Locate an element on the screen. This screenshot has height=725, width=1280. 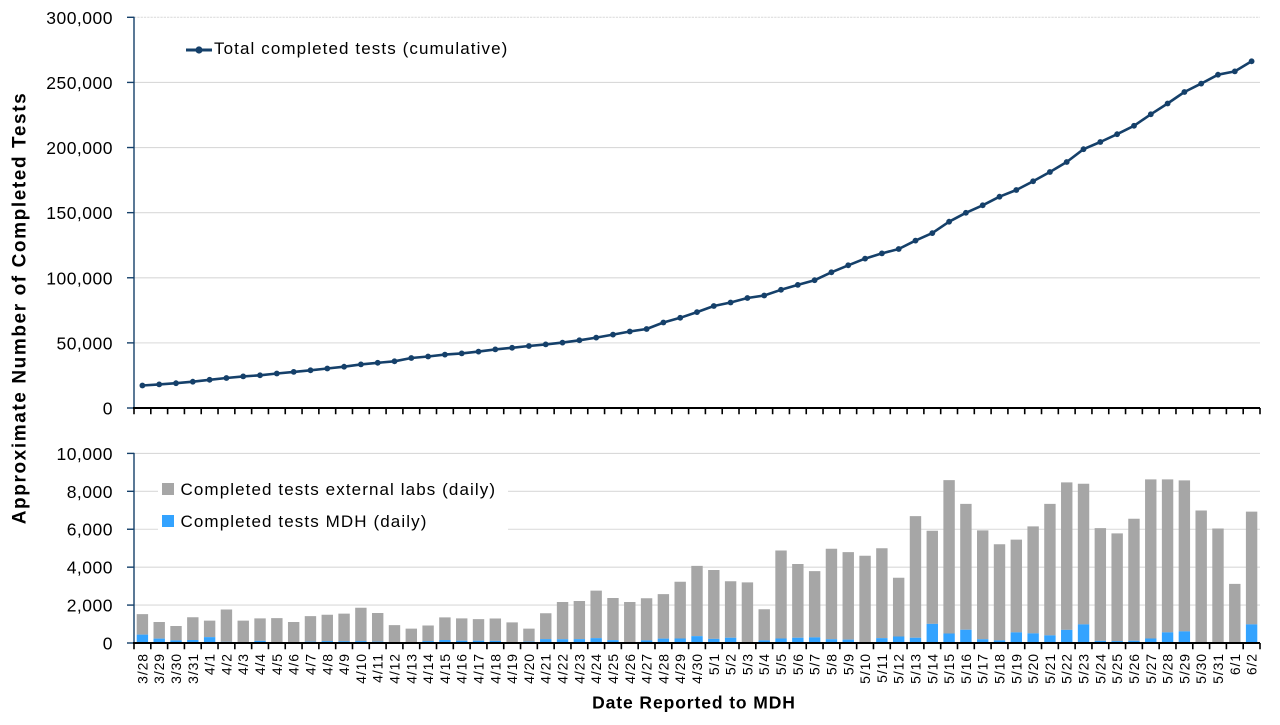
svg-text: 5/17 is located at coordinates (983, 668).